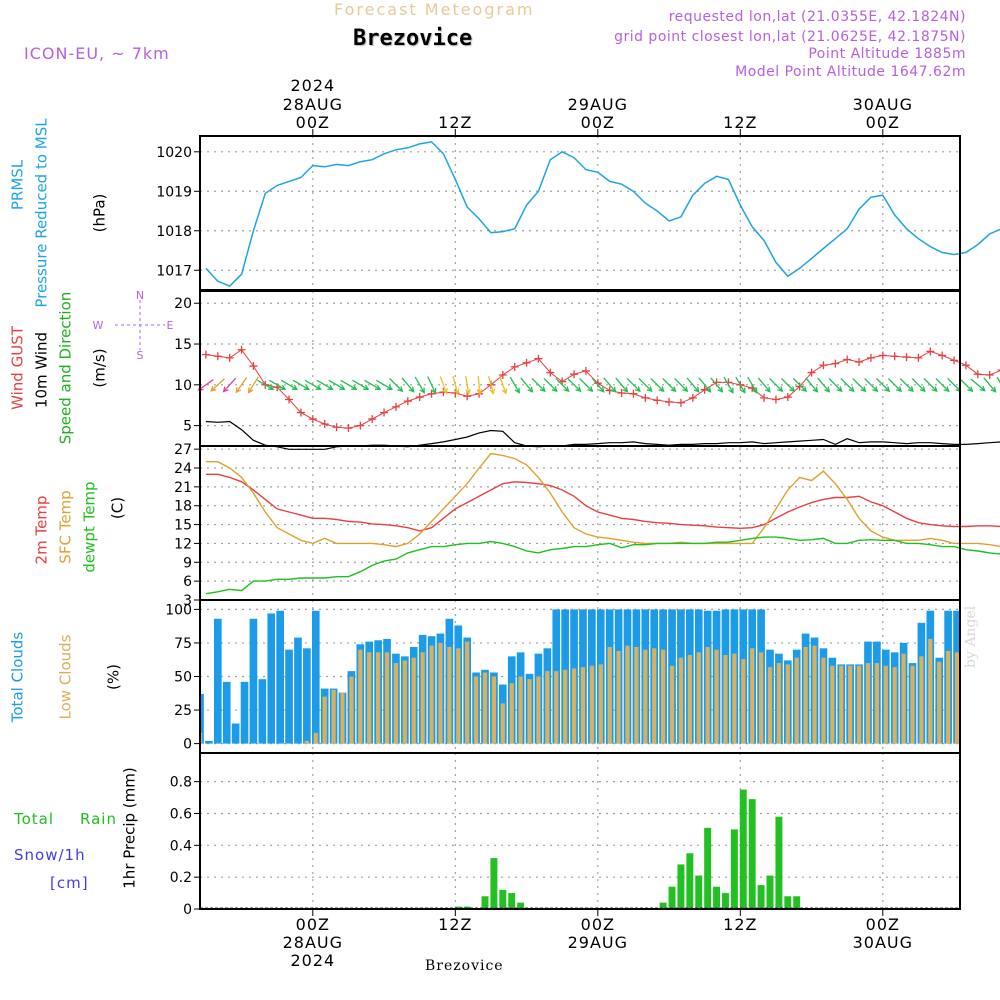 The height and width of the screenshot is (1000, 1000). Describe the element at coordinates (187, 745) in the screenshot. I see `clouds-ytick-label: 0` at that location.